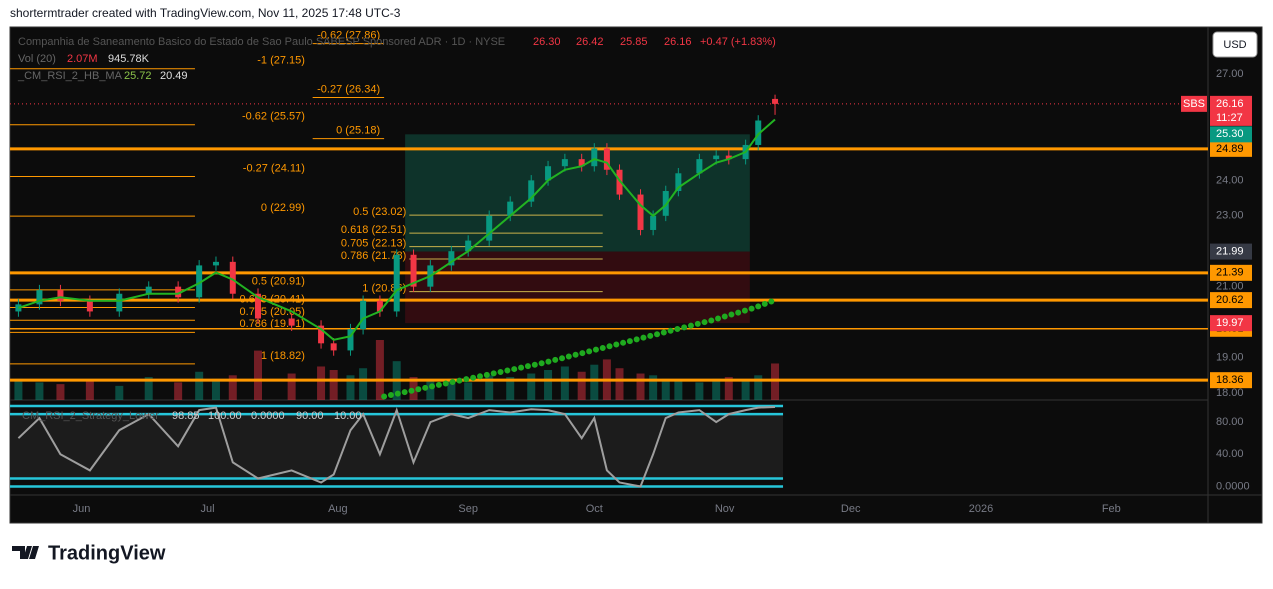 The image size is (1273, 589). I want to click on rsi-background, so click(397, 446).